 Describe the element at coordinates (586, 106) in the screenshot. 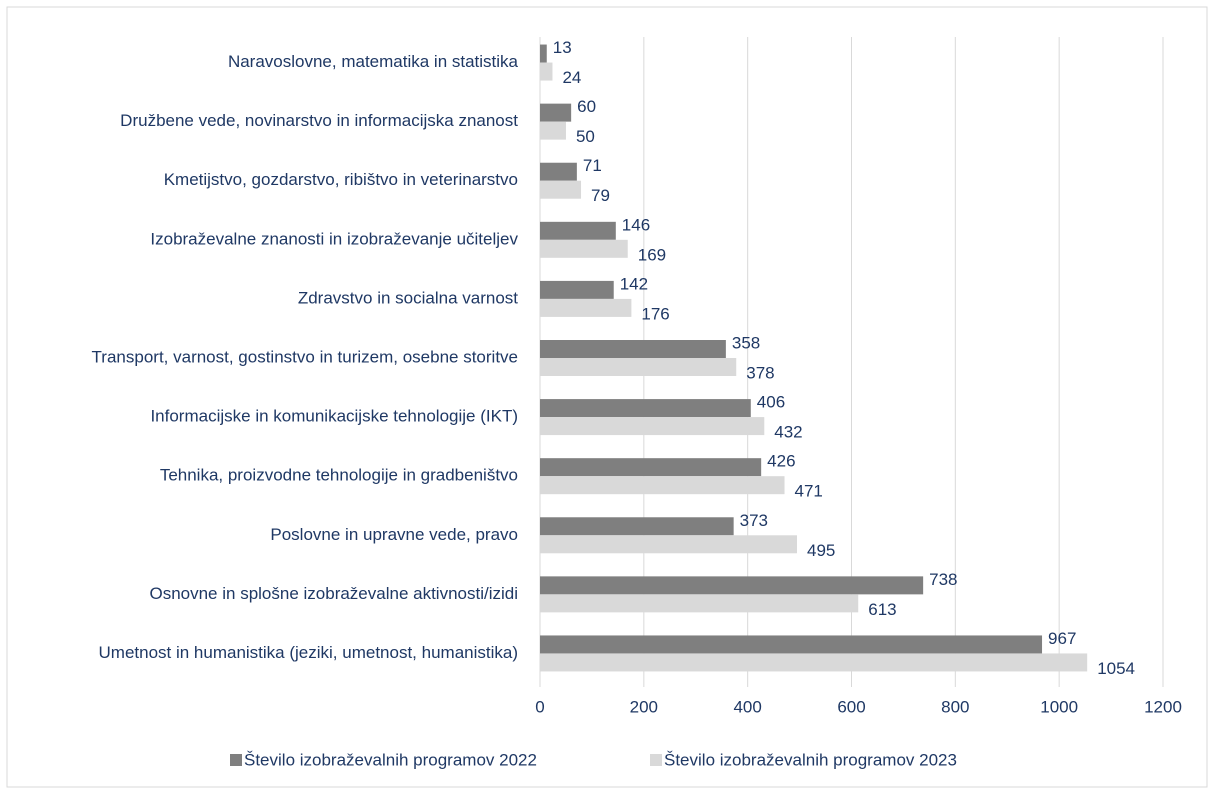

I see `data-label: 60` at that location.